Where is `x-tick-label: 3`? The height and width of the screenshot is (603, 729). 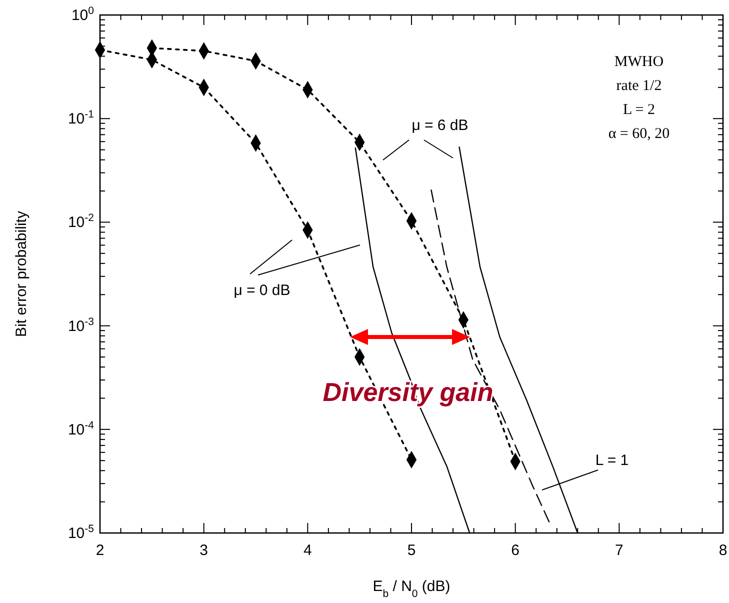
x-tick-label: 3 is located at coordinates (204, 550).